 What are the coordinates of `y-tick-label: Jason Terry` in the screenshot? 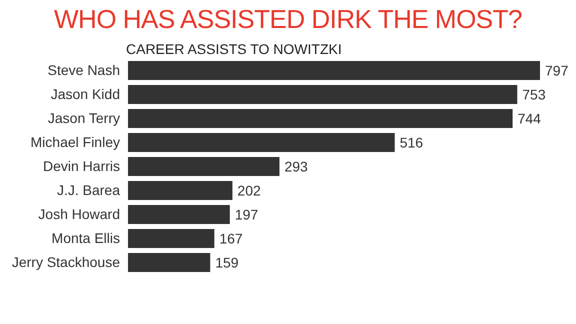 It's located at (84, 118).